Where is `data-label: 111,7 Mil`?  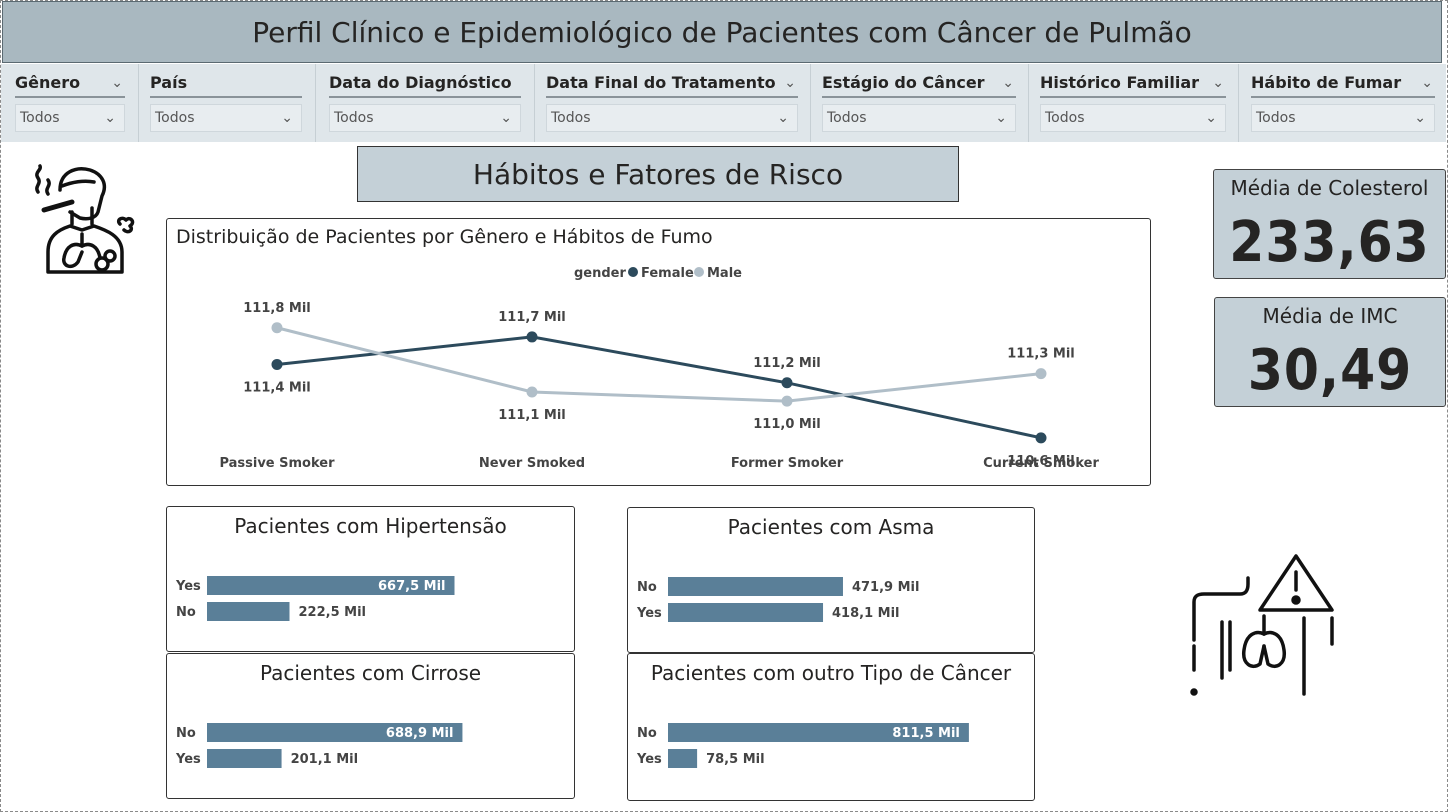
data-label: 111,7 Mil is located at coordinates (532, 317).